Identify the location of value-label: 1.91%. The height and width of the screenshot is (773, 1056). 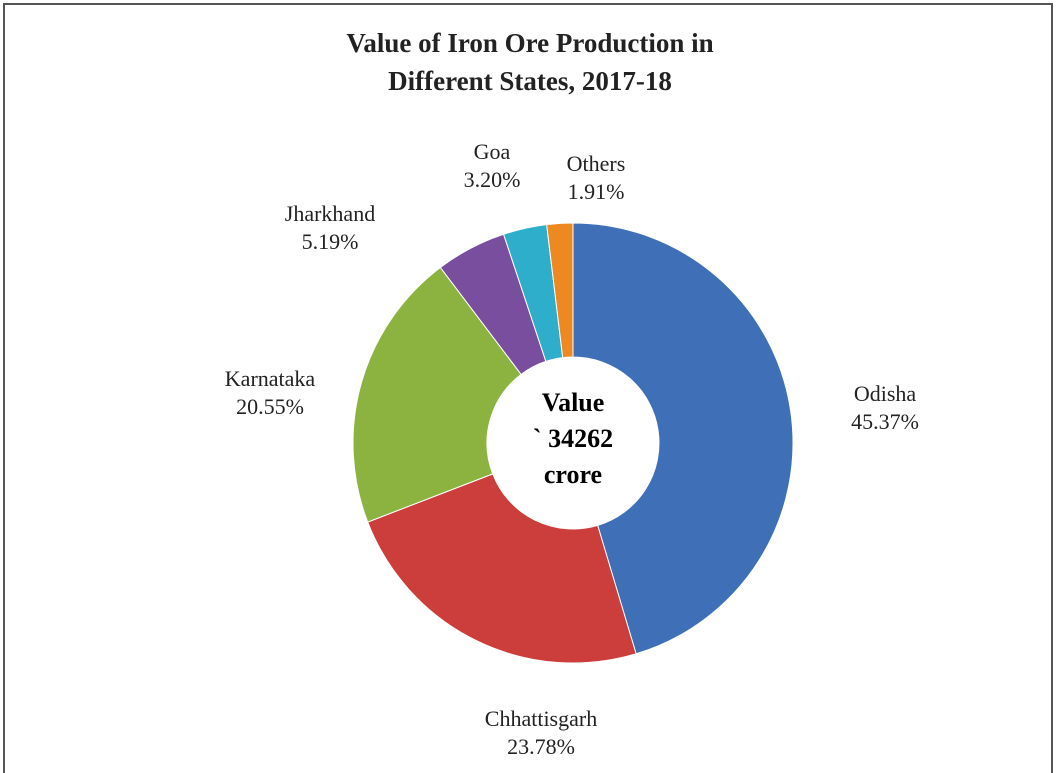
(596, 191).